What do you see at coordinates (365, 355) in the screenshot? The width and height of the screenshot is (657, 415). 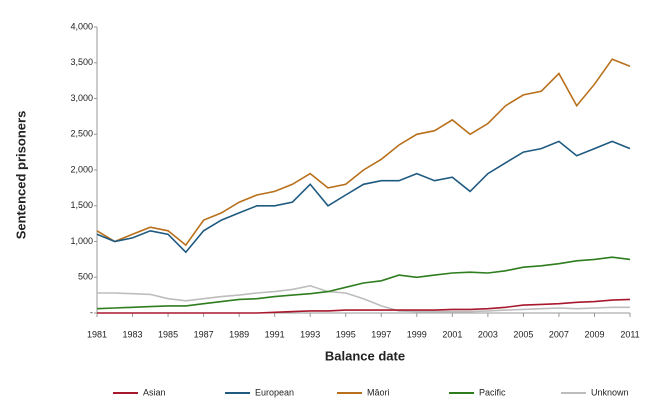 I see `x-axis-label: Balance date` at bounding box center [365, 355].